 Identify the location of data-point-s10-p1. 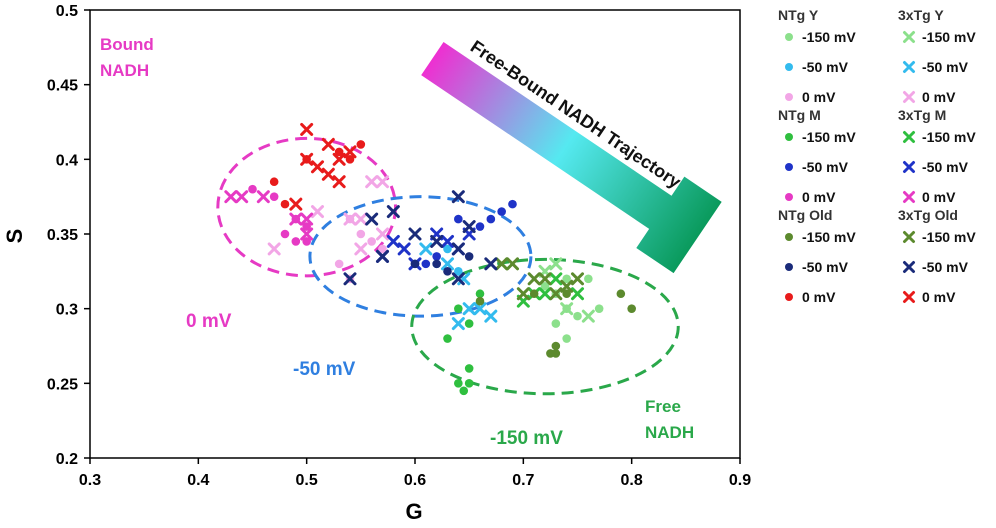
(393, 241).